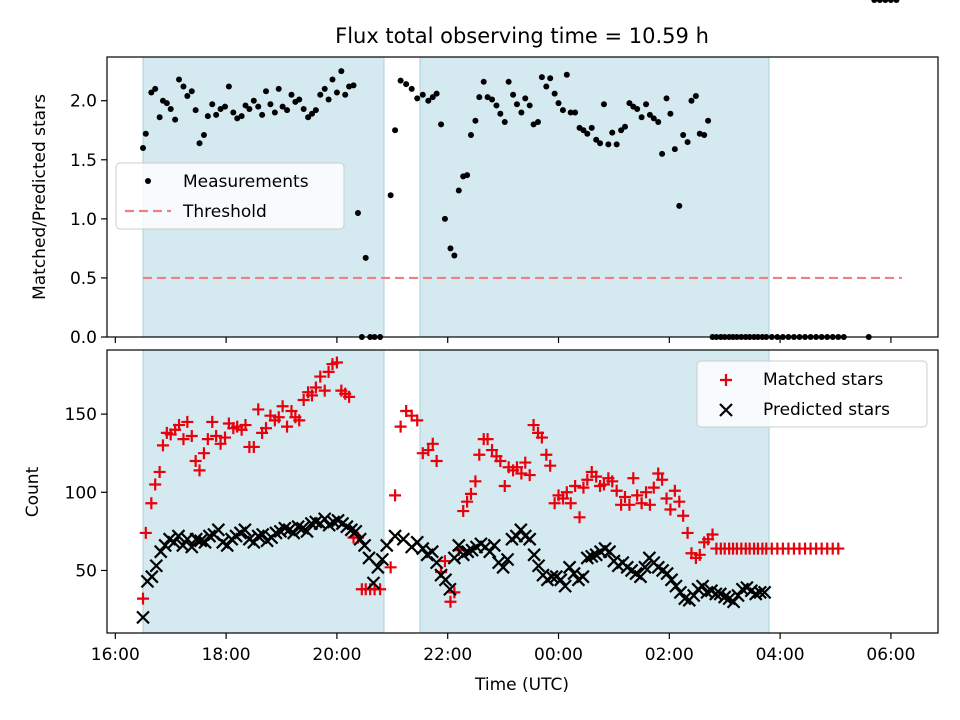 This screenshot has height=720, width=960. I want to click on top-x-ticks, so click(503, 340).